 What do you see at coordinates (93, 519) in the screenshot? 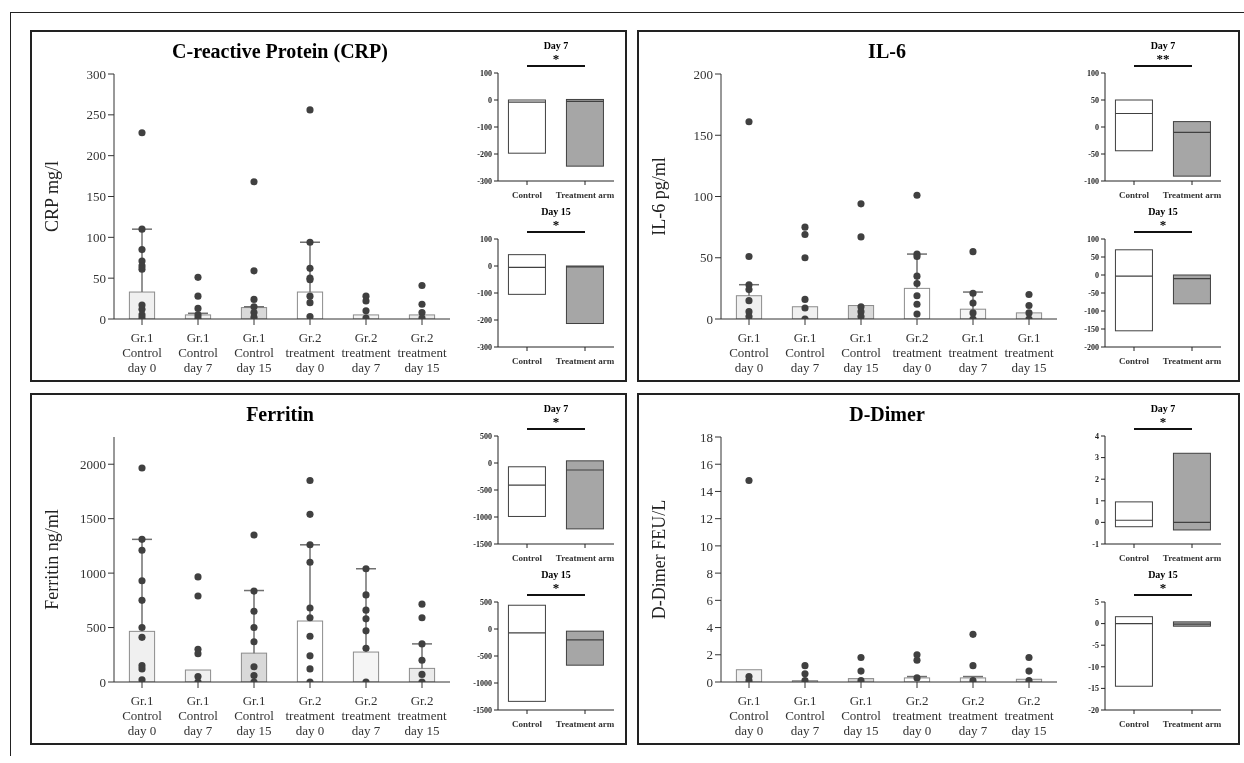
I see `y-tick-label: 1500` at bounding box center [93, 519].